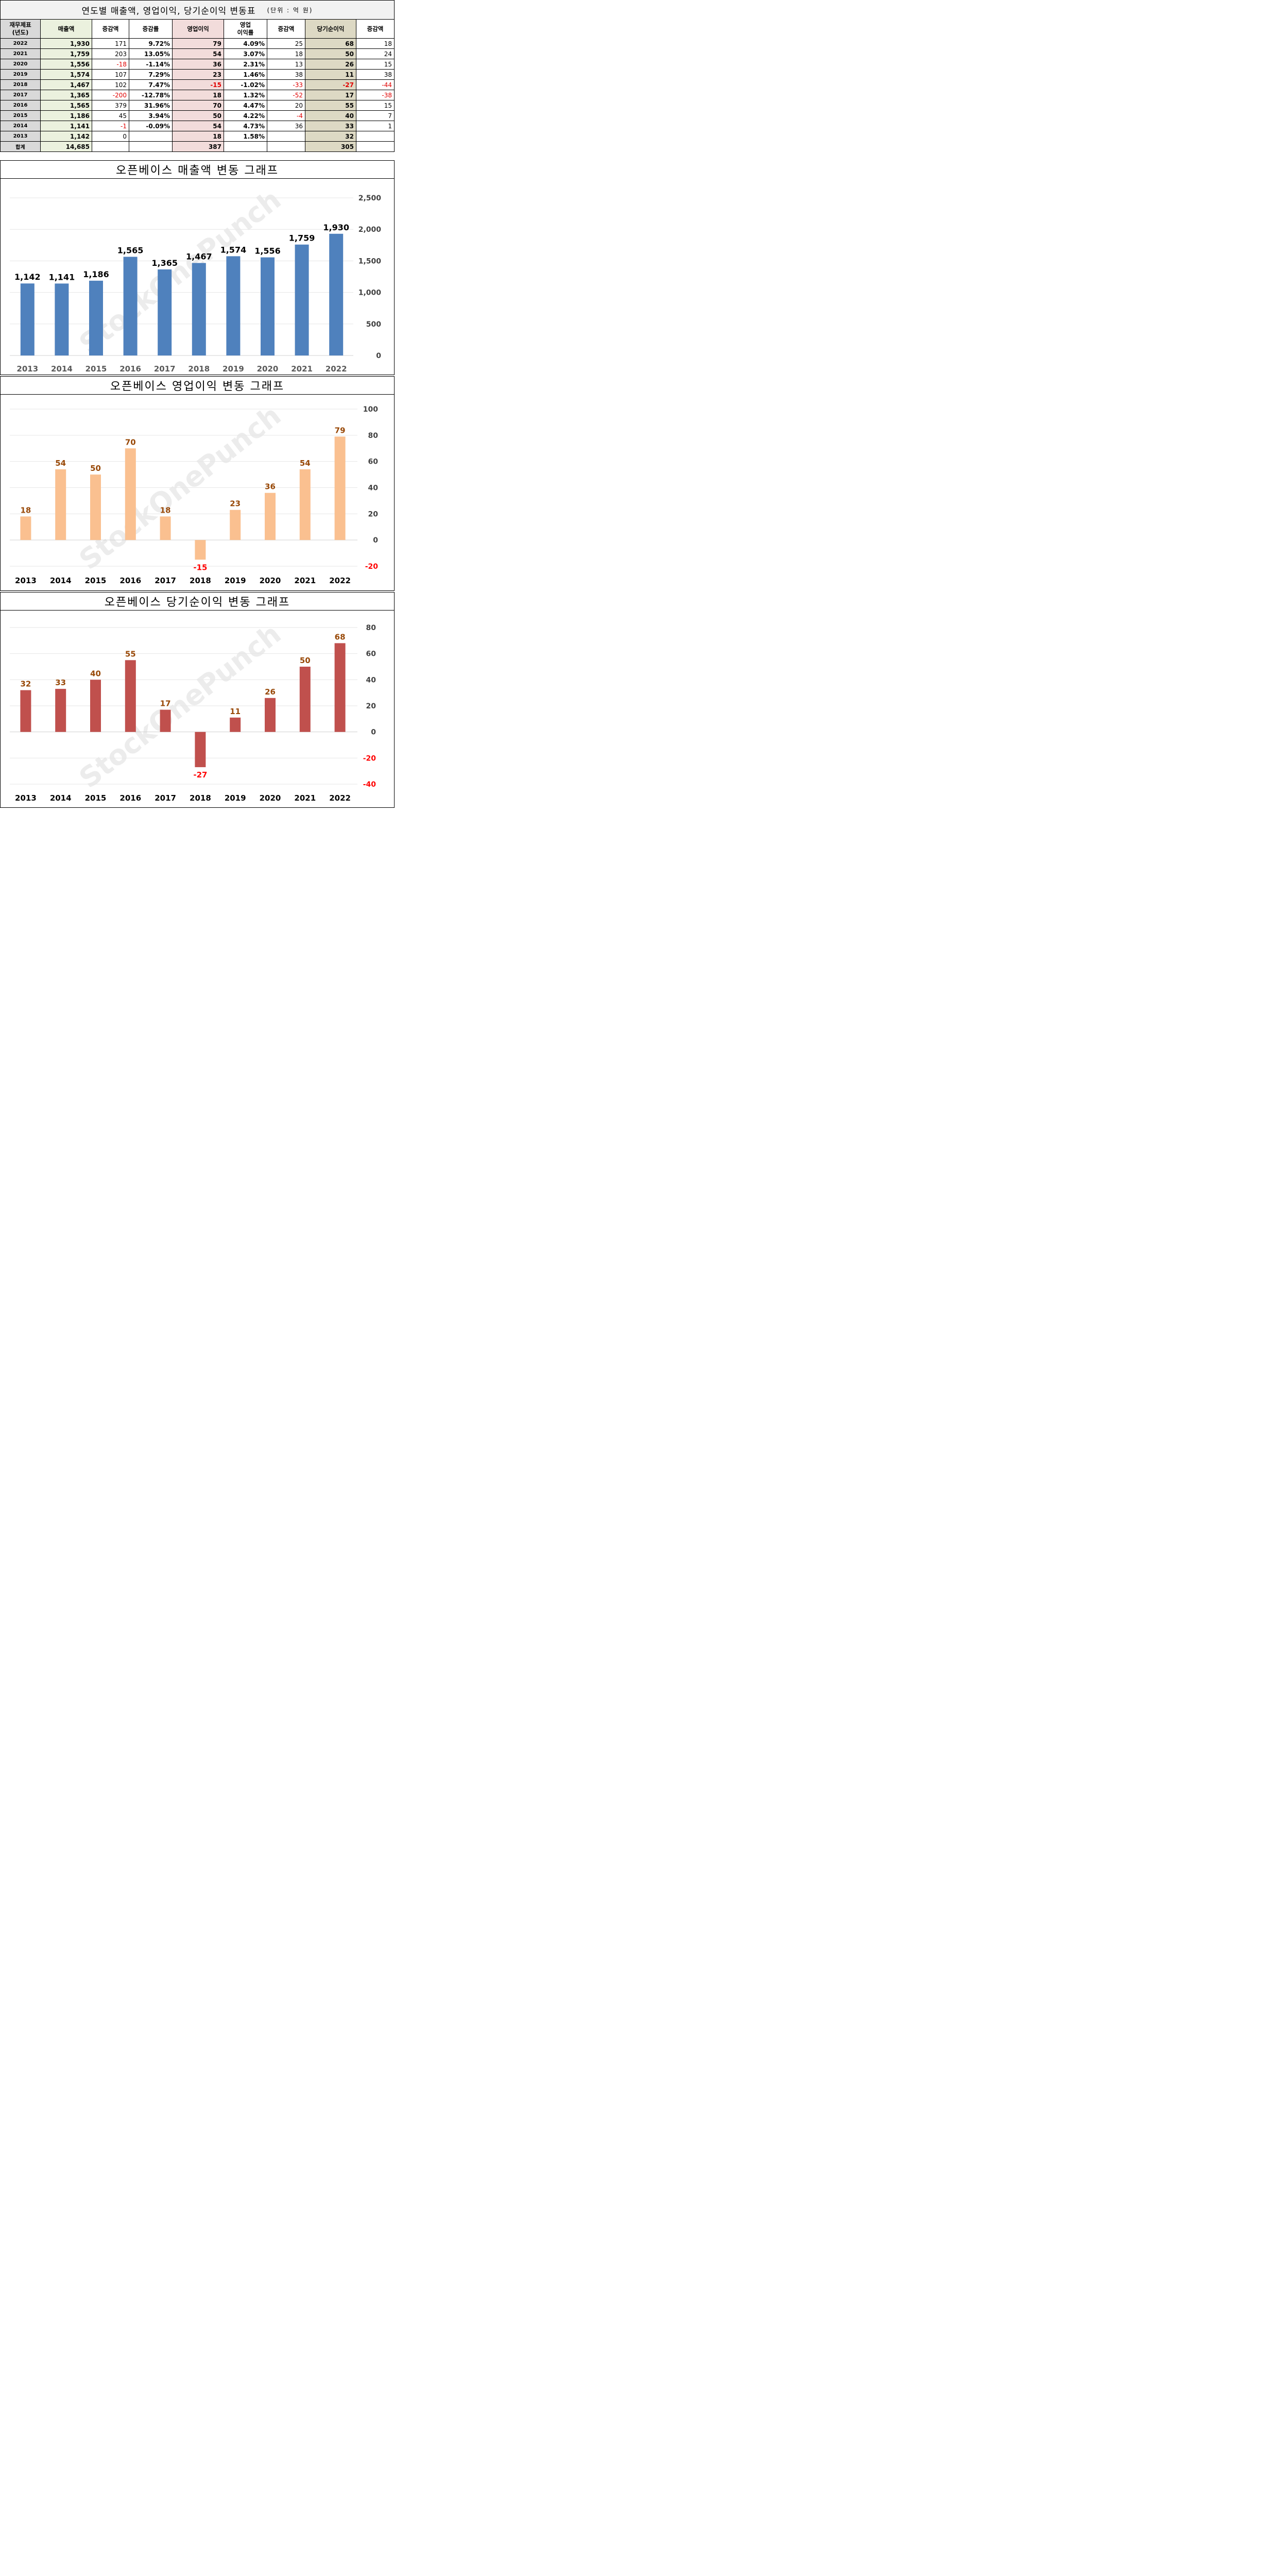 This screenshot has height=2576, width=1284. I want to click on cell-op-change: 25, so click(286, 43).